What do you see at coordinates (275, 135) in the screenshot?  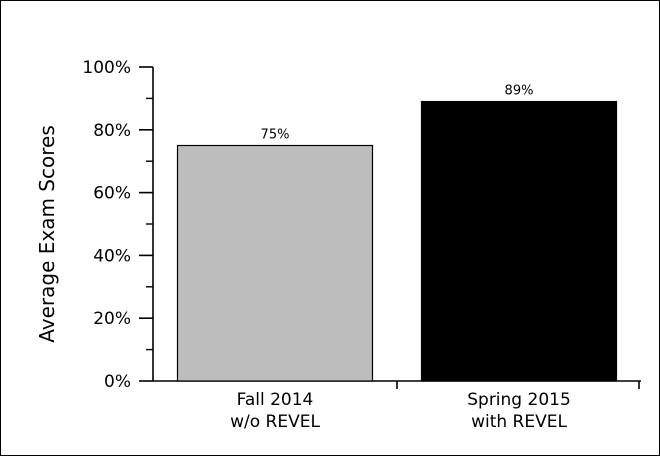 I see `bar-data-label: 75%` at bounding box center [275, 135].